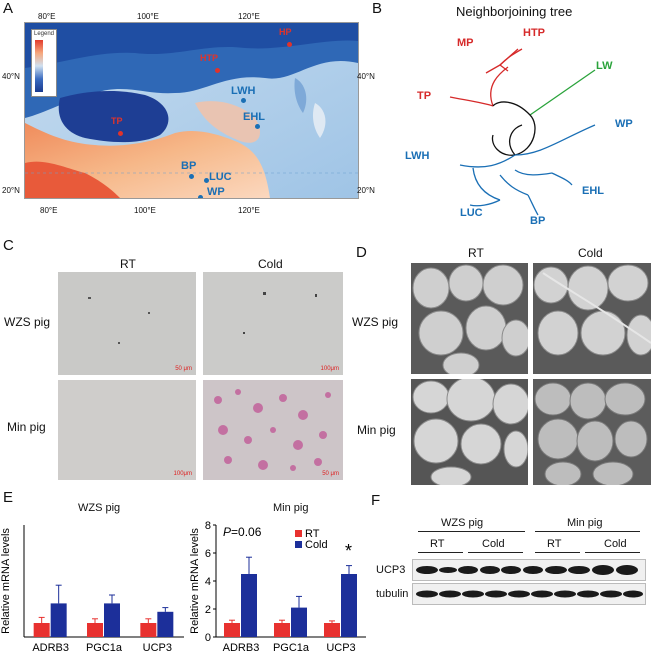  I want to click on tree-leaf-label: LW, so click(604, 66).